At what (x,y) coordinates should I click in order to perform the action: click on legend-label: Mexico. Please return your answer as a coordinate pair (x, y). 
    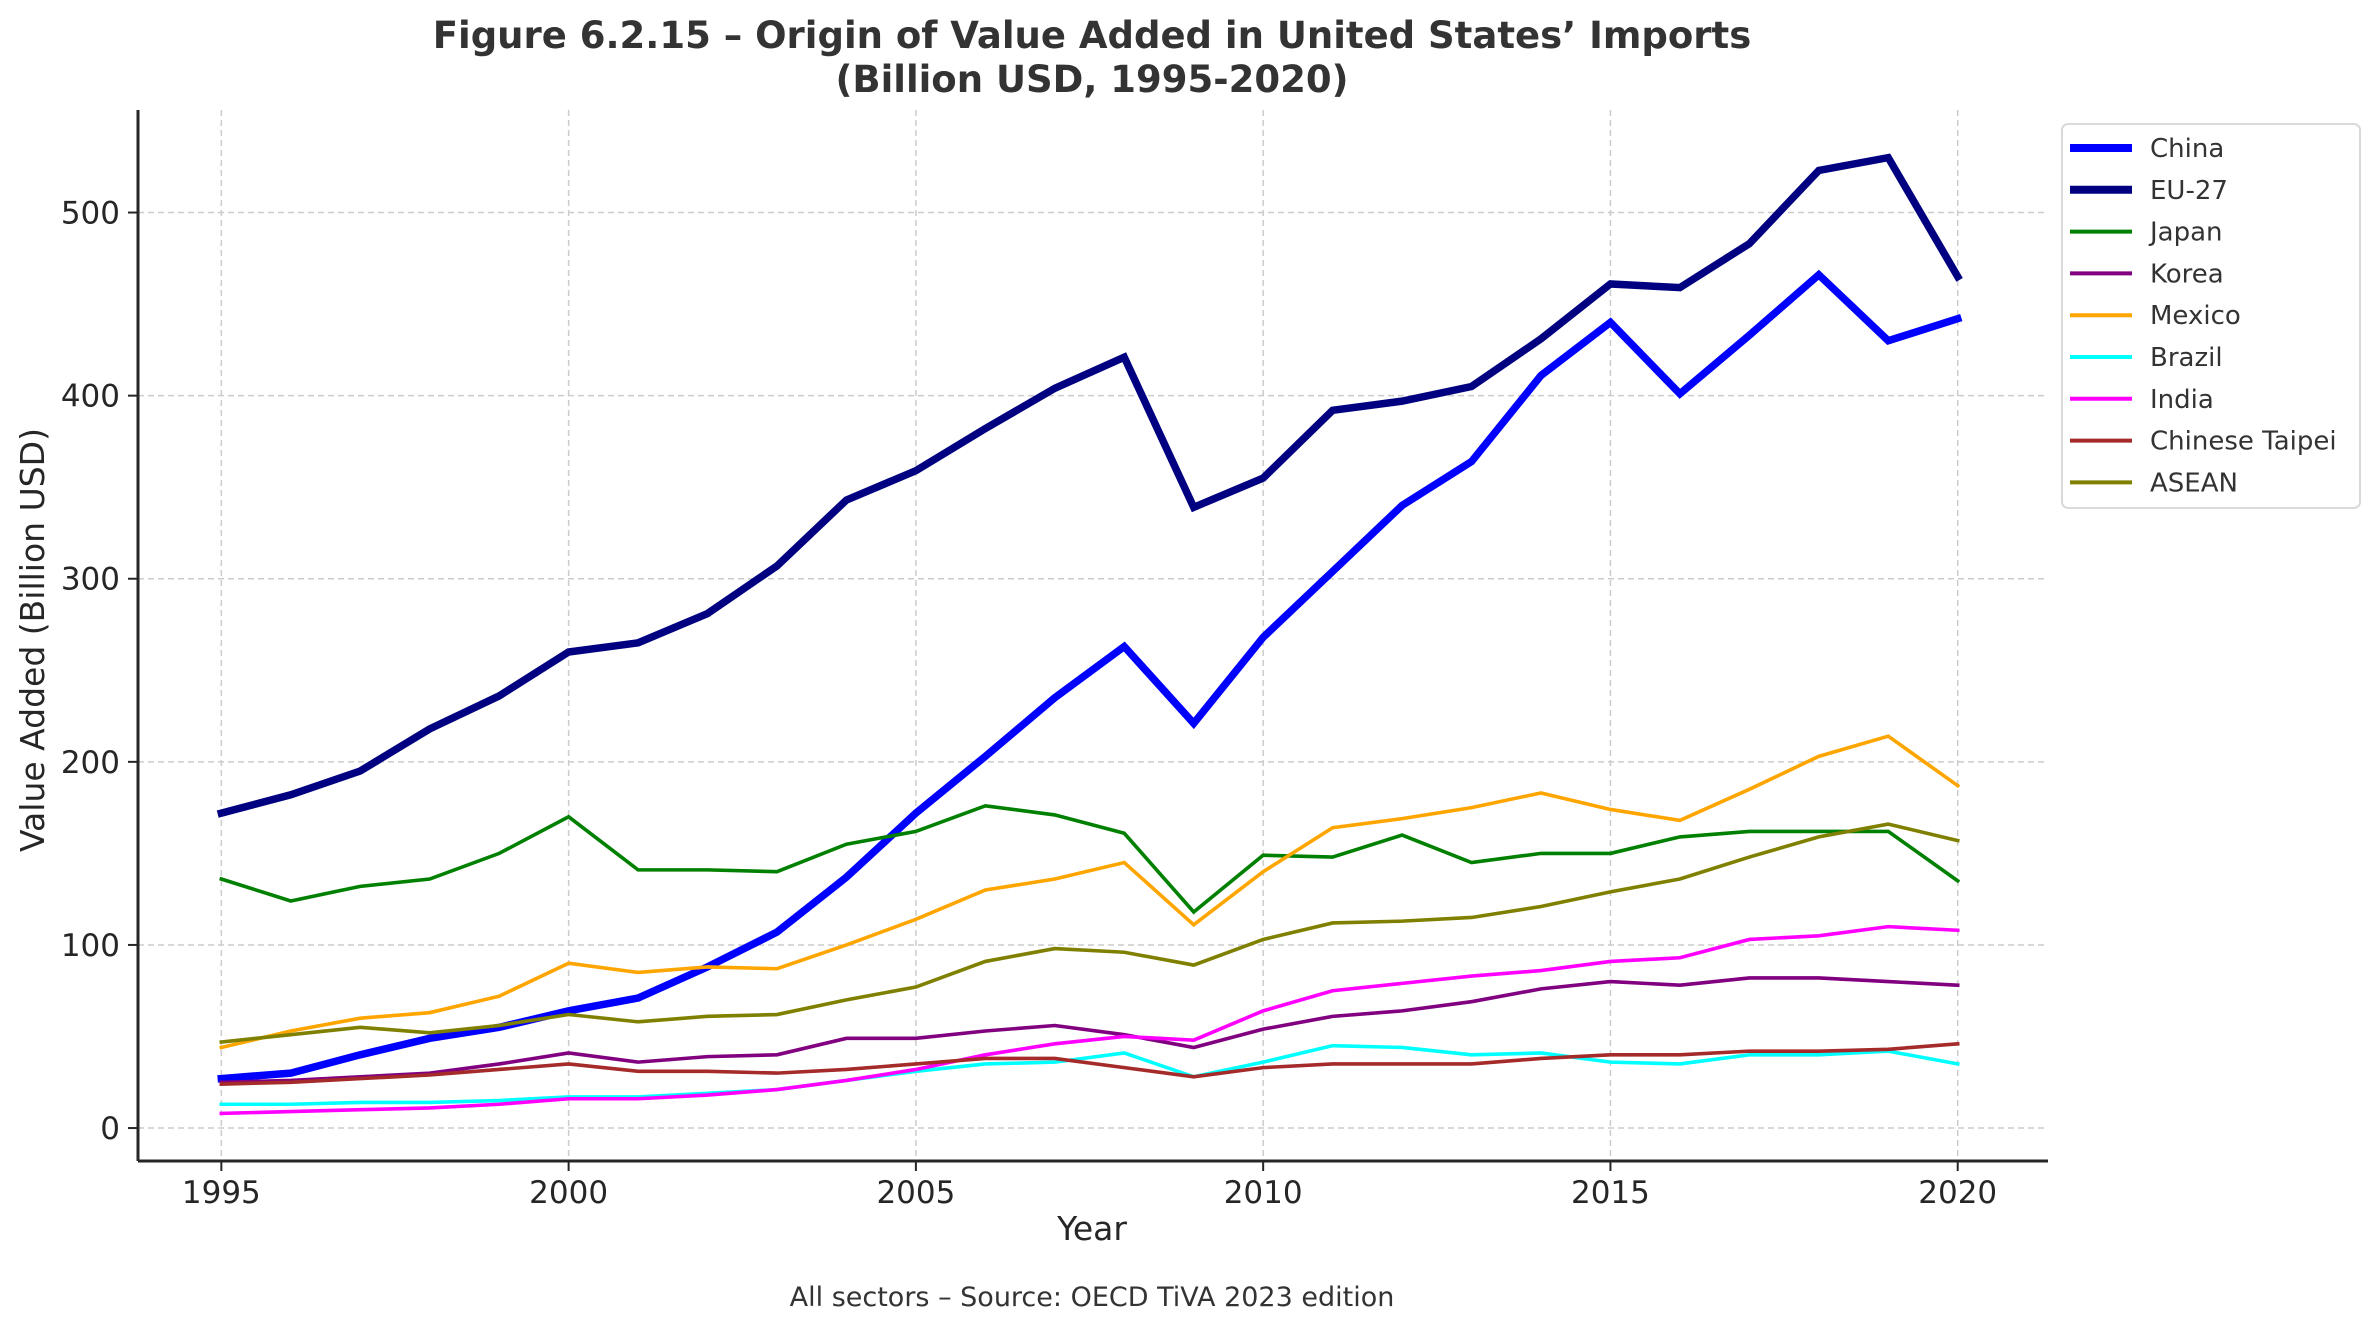
    Looking at the image, I should click on (2195, 316).